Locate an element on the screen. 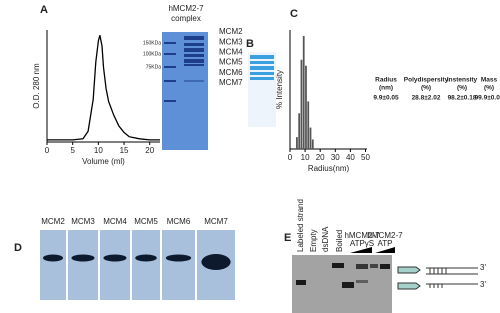 Image resolution: width=500 pixels, height=313 pixels. marker-label: 75KDa is located at coordinates (154, 67).